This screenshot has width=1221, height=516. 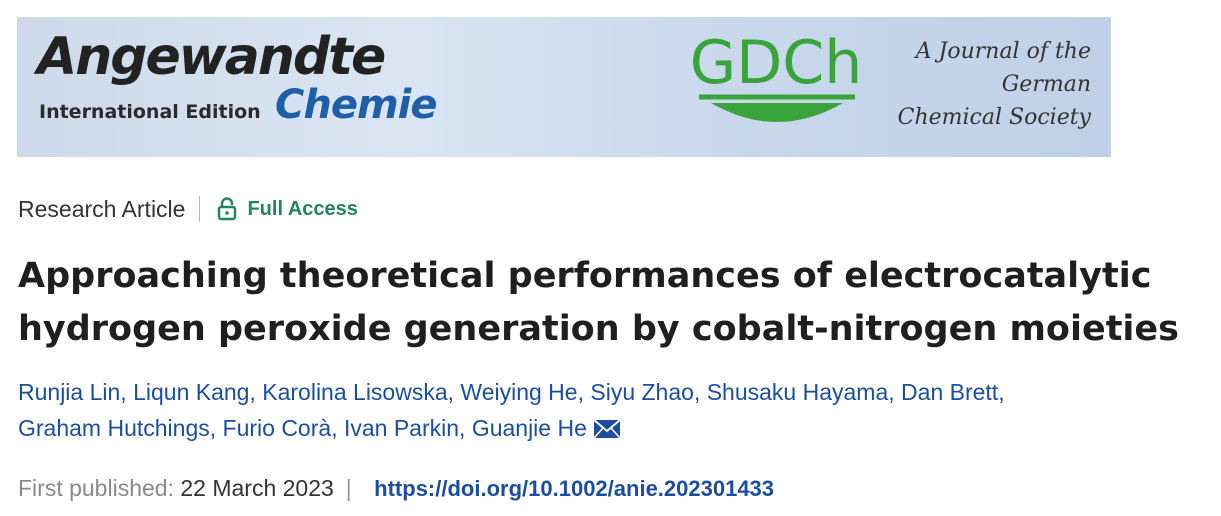 What do you see at coordinates (401, 428) in the screenshot?
I see `author-link: Ivan Parkin` at bounding box center [401, 428].